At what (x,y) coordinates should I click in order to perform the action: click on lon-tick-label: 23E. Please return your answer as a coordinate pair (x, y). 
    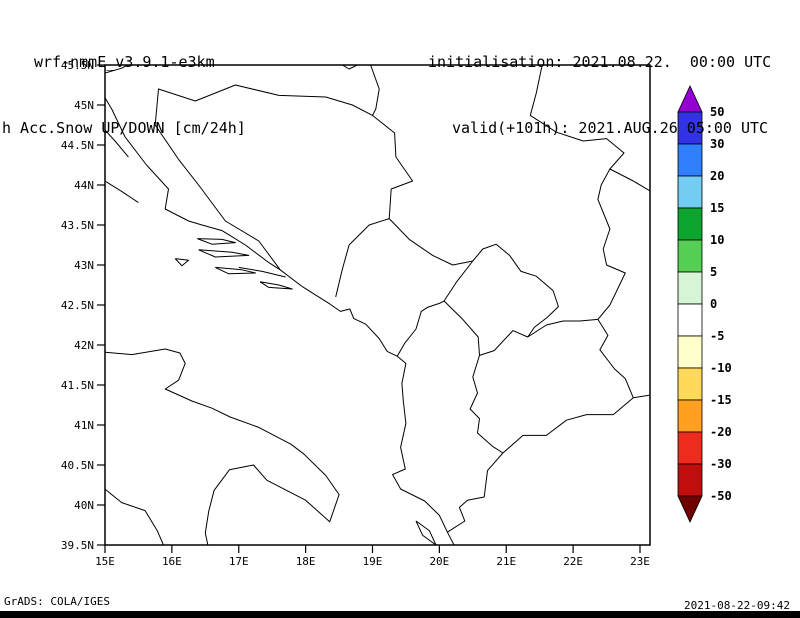
    Looking at the image, I should click on (640, 561).